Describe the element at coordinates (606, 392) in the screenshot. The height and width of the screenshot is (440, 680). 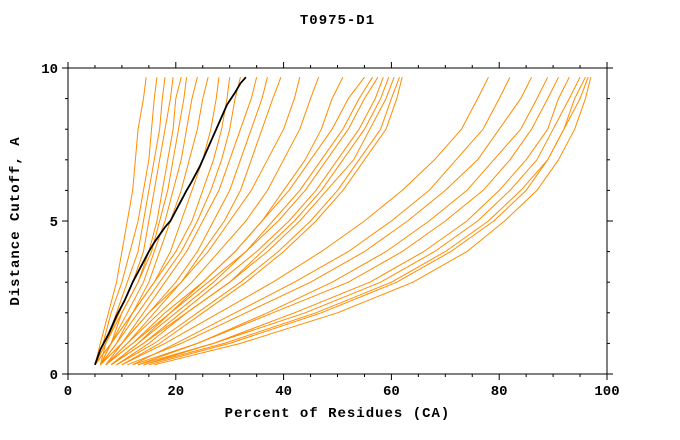
I see `x-tick-label: 100` at that location.